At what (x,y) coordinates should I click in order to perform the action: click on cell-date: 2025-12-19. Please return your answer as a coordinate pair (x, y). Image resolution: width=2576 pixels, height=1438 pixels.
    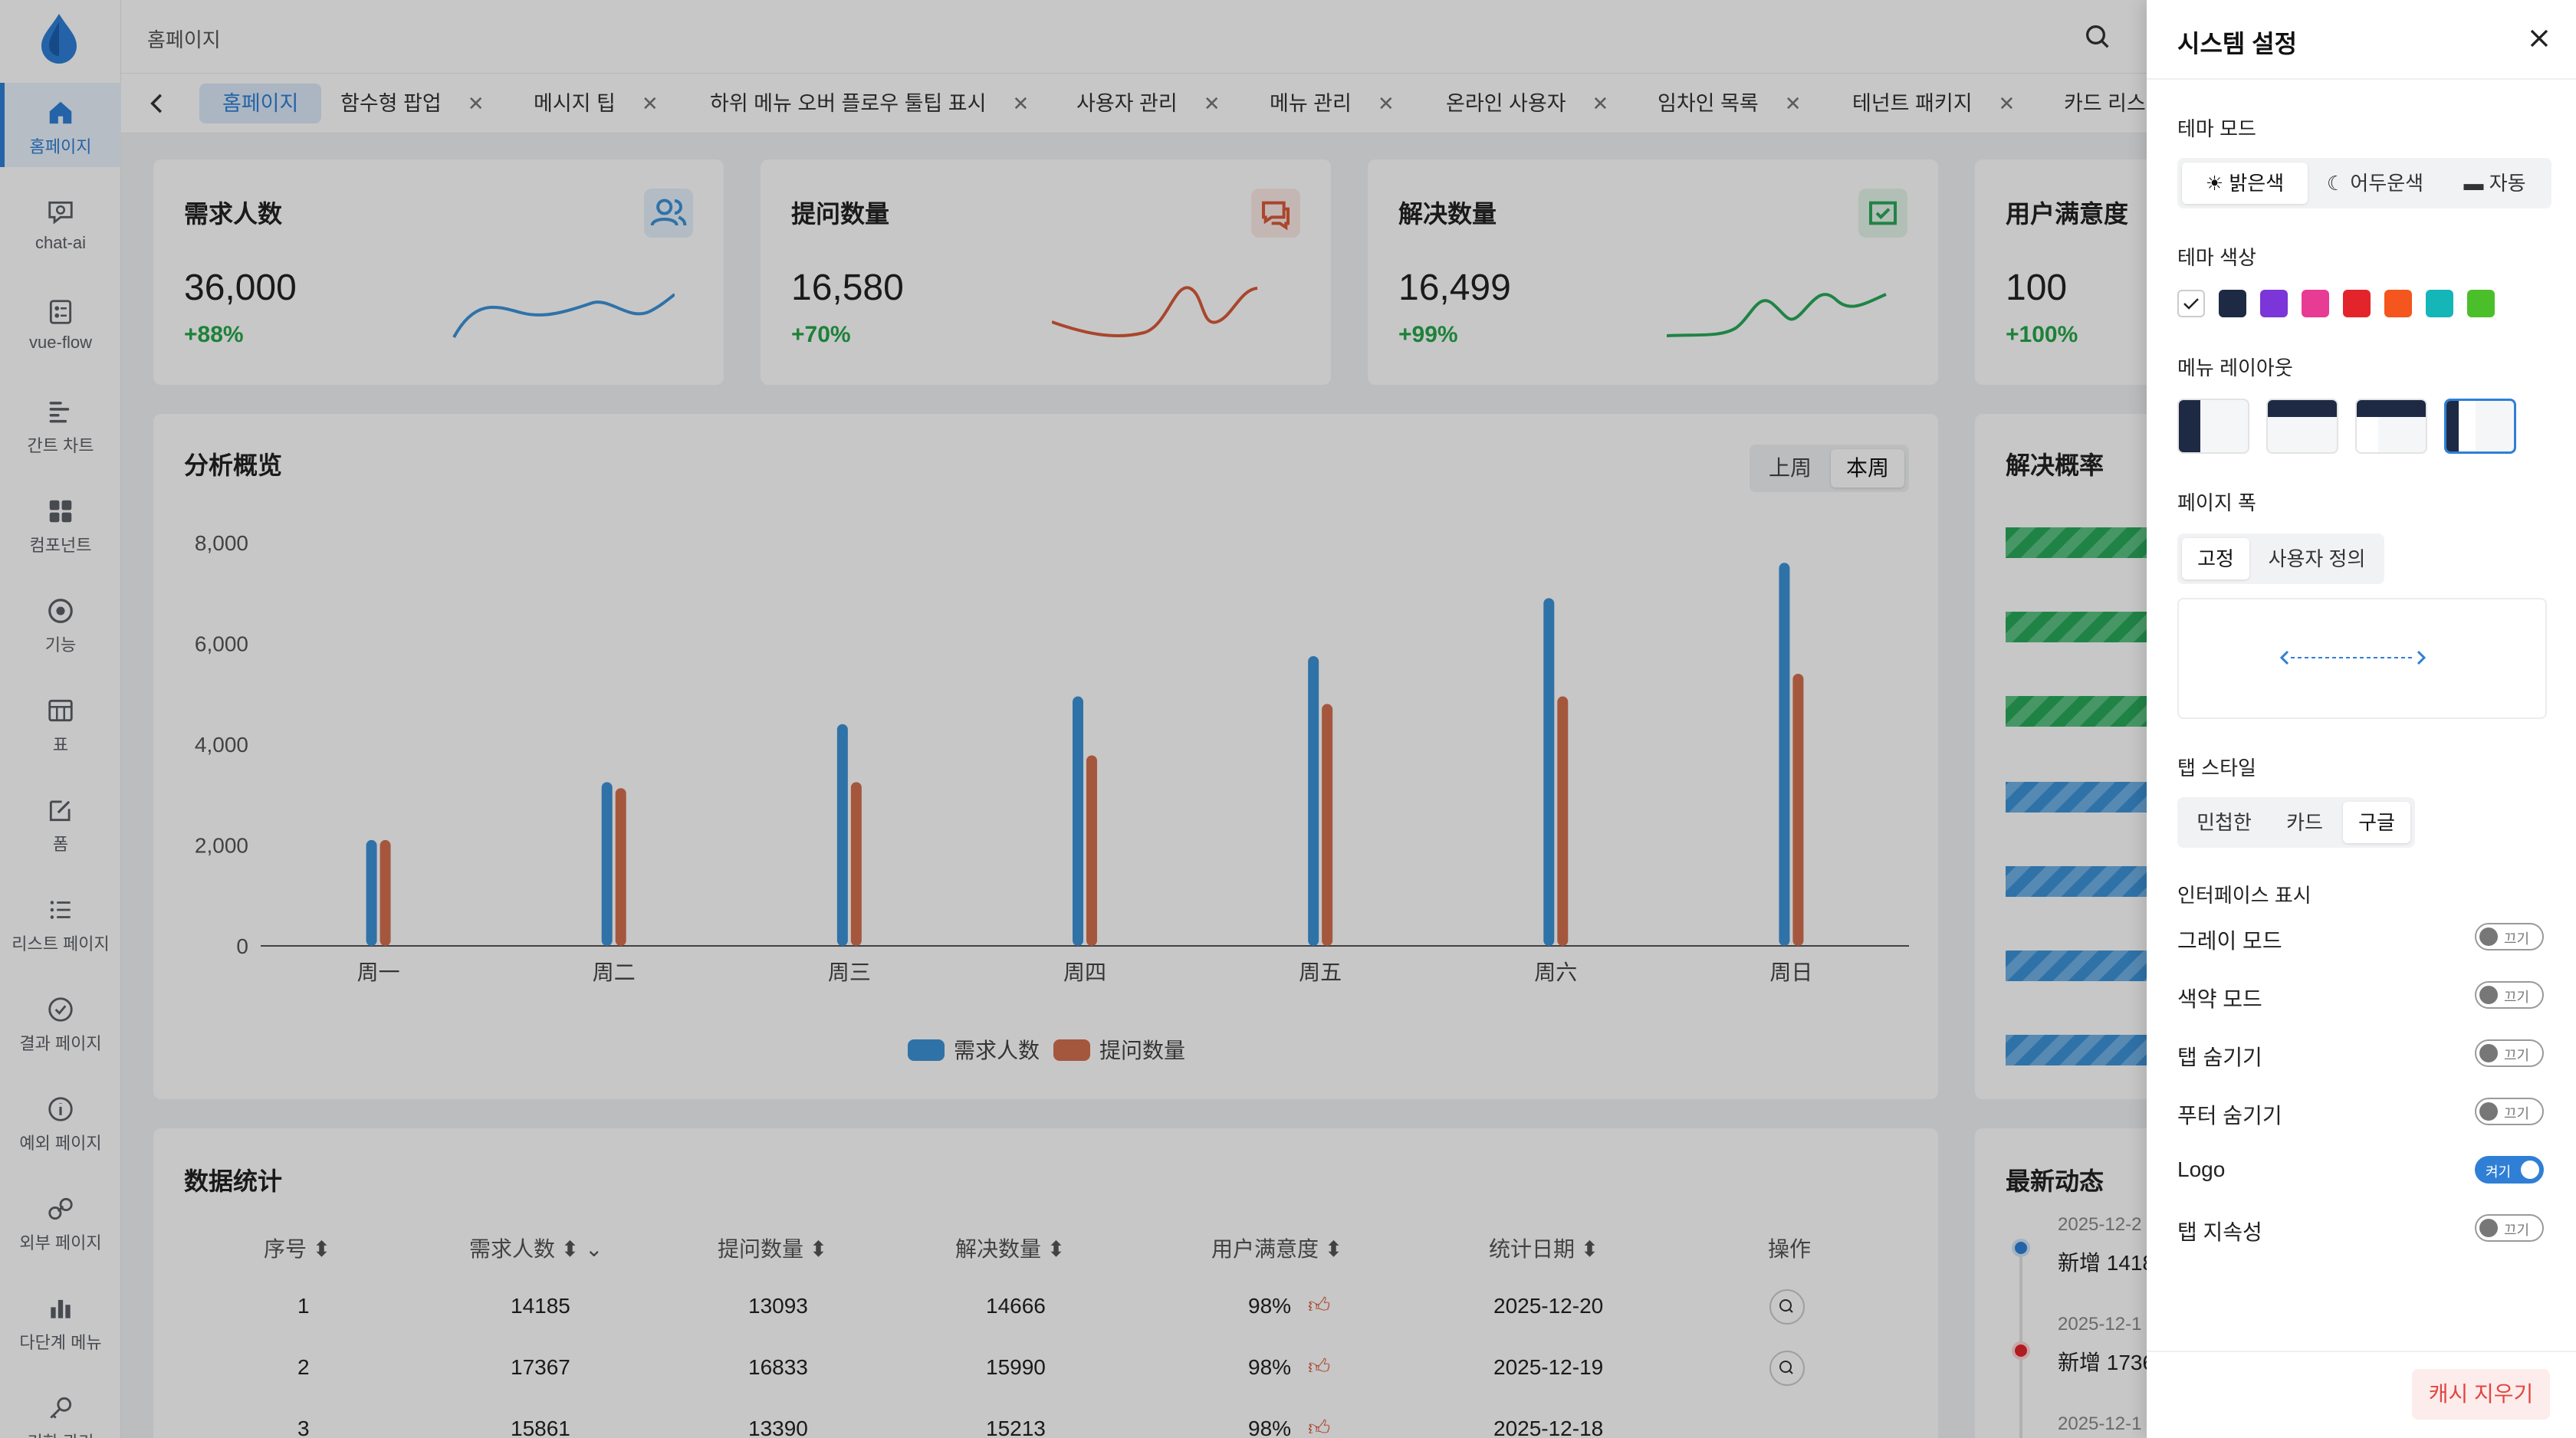
    Looking at the image, I should click on (1549, 1367).